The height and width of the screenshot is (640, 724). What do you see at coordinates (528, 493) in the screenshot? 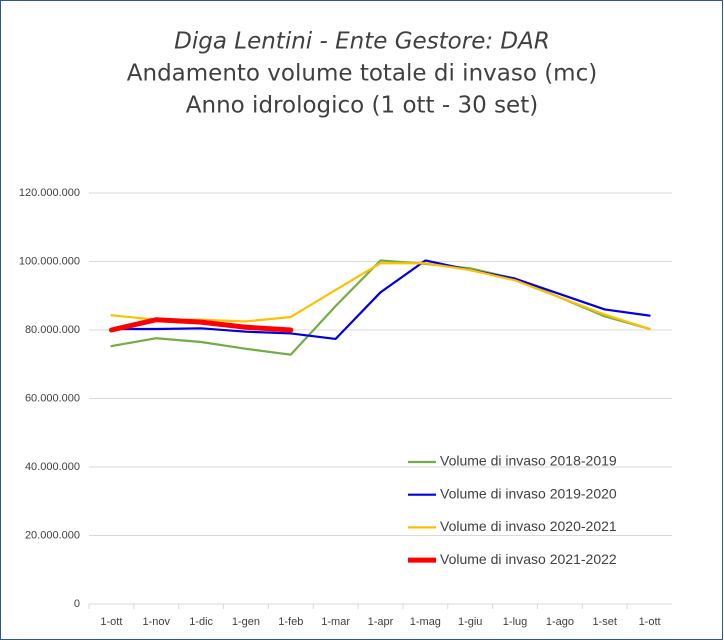
I see `legend-label: Volume di invaso 2019-2020` at bounding box center [528, 493].